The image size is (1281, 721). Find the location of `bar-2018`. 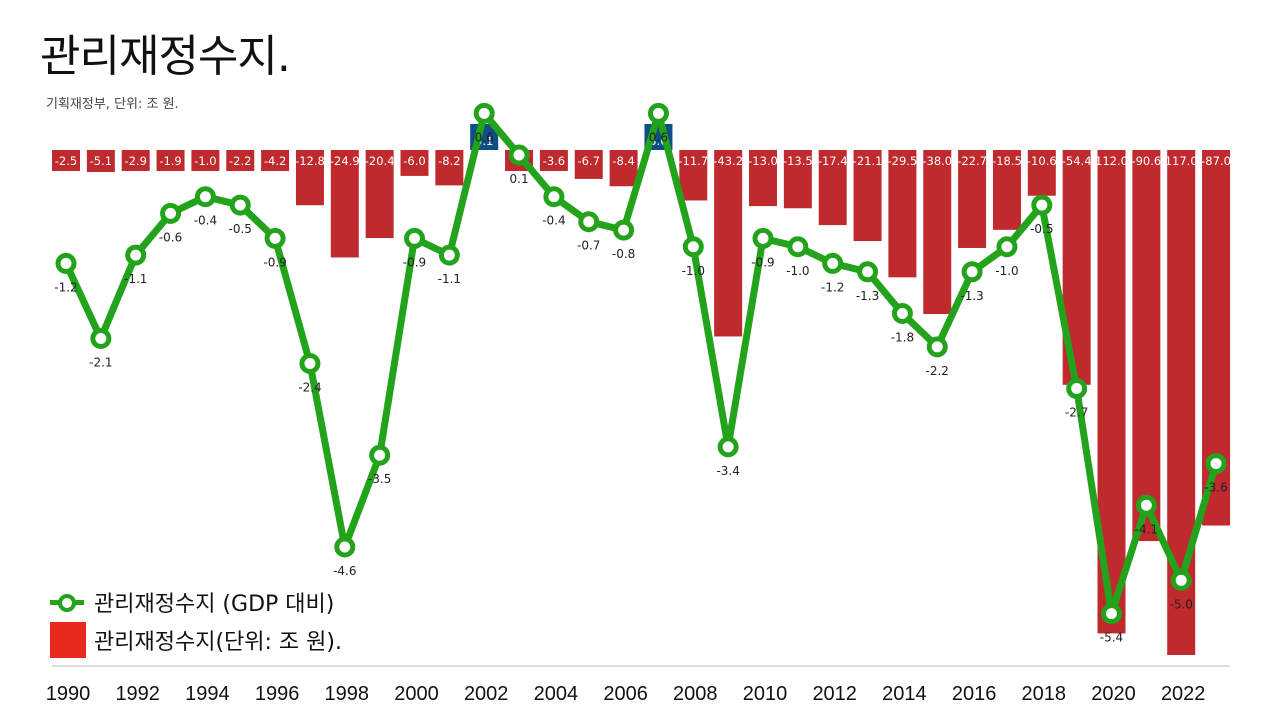

bar-2018 is located at coordinates (1041, 173).